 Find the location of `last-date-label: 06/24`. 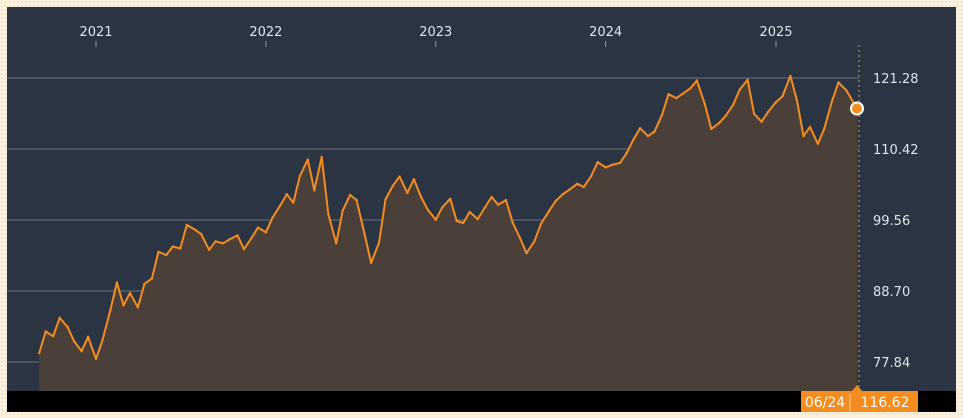

last-date-label: 06/24 is located at coordinates (825, 403).